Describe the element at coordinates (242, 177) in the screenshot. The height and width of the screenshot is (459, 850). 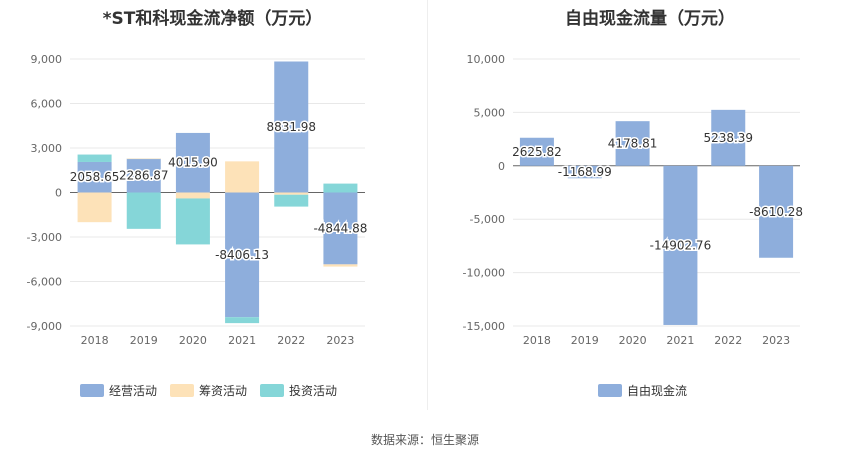
I see `bar-筹资活动-2021` at that location.